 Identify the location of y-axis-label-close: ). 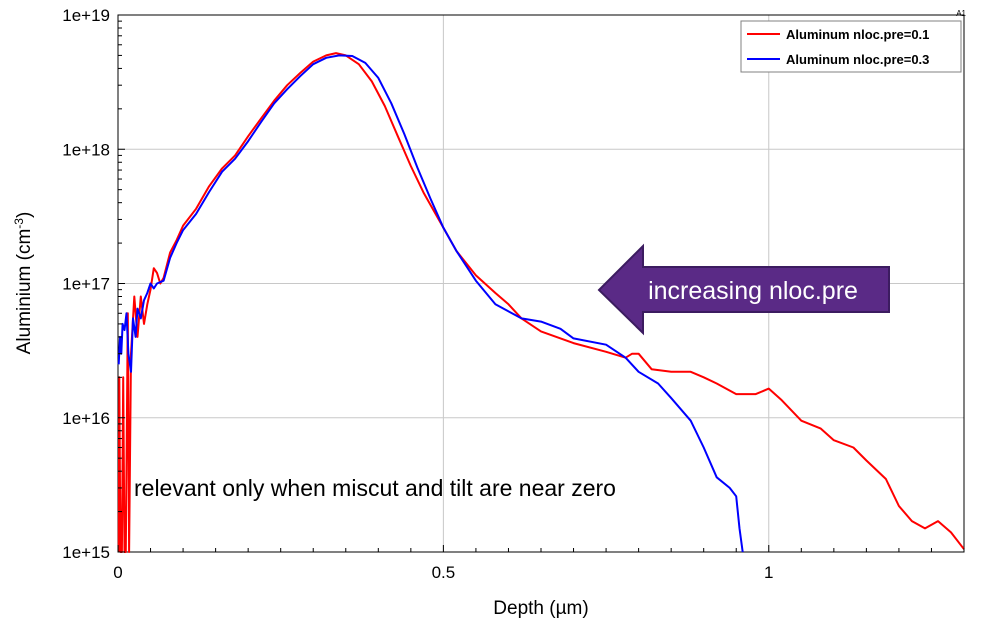
(24, 215).